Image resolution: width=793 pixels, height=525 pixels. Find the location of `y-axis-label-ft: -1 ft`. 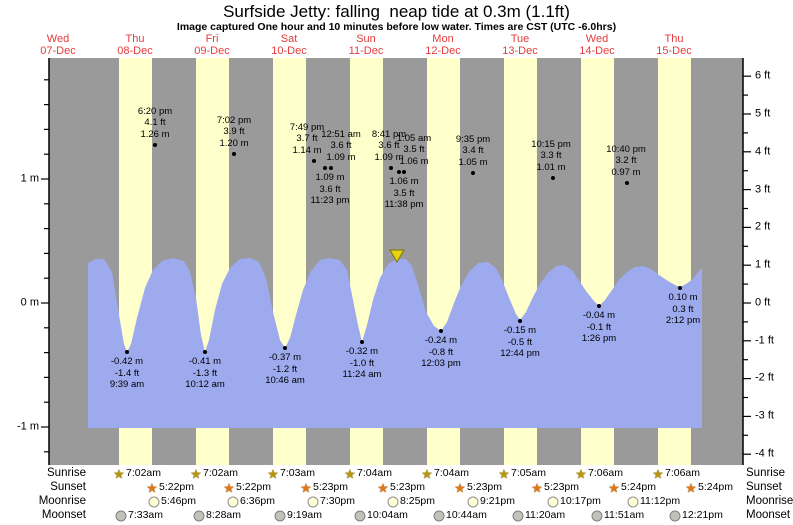

y-axis-label-ft: -1 ft is located at coordinates (764, 340).